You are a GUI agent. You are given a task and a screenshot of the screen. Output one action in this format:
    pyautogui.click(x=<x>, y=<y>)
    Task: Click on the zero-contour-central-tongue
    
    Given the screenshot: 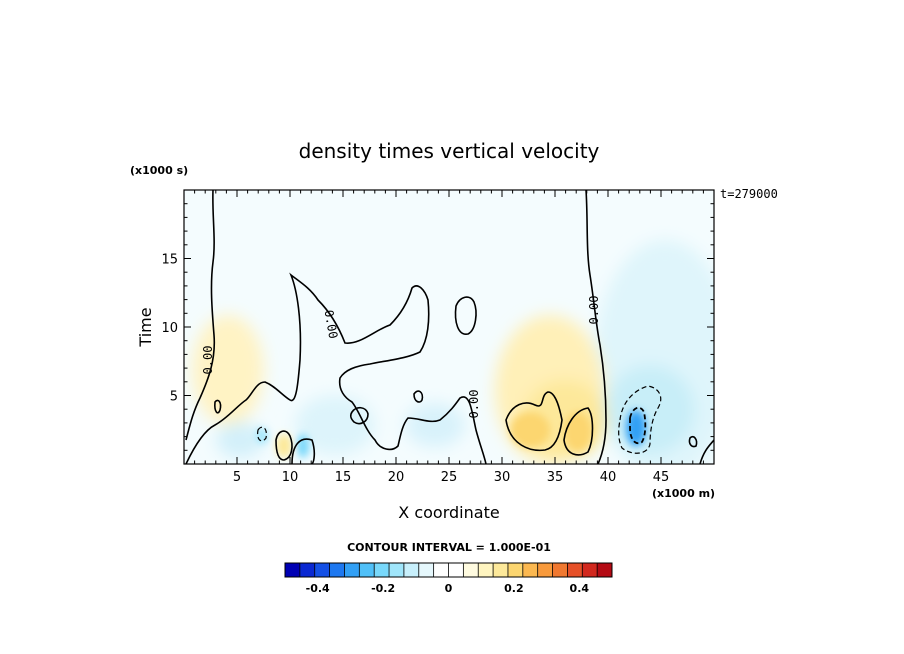 What is the action you would take?
    pyautogui.click(x=336, y=368)
    